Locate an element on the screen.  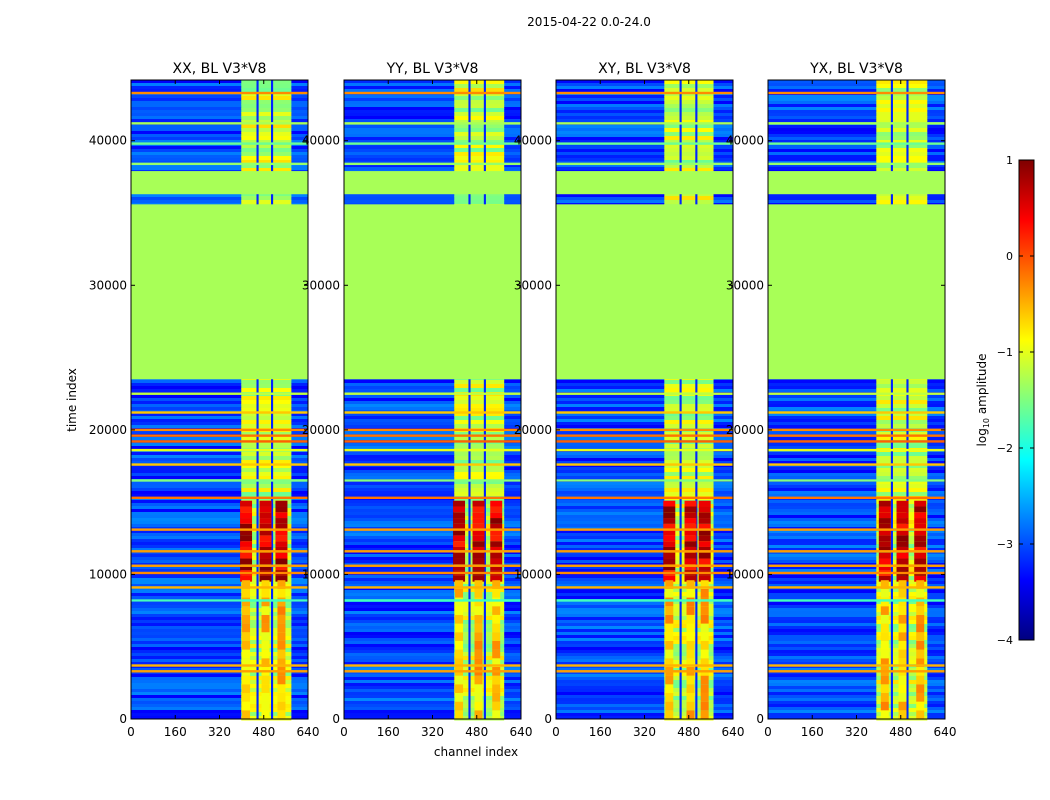
colorbar: 1 0 −1 −2 −3 −4 log10 amplitude is located at coordinates (1005, 400).